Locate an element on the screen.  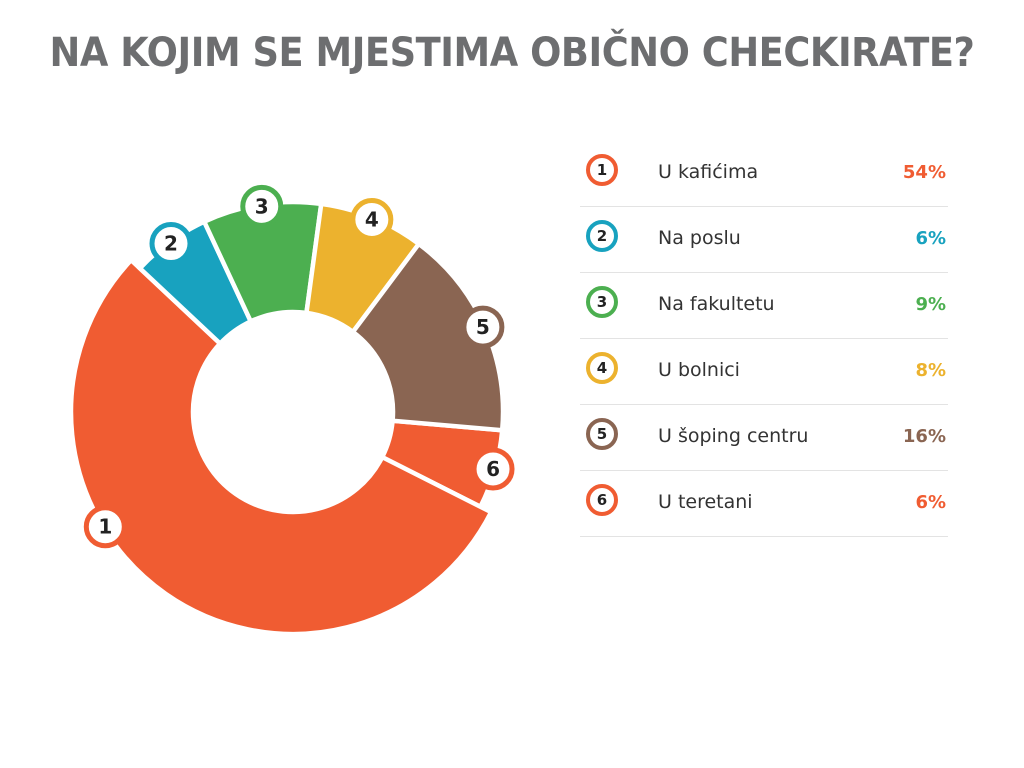
slice-badge-2: 2 is located at coordinates (171, 244).